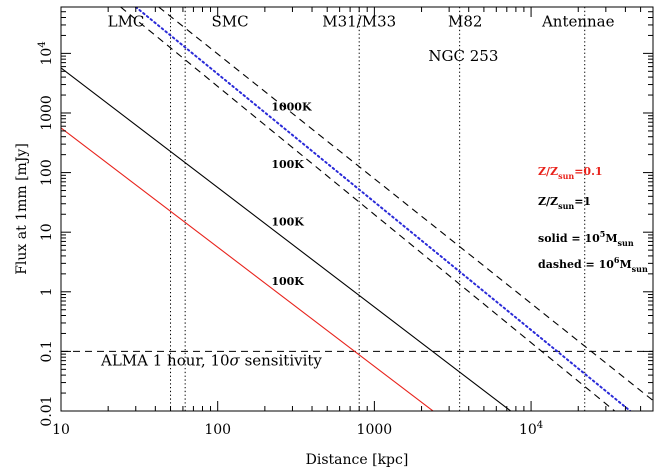 This screenshot has width=654, height=470. I want to click on galaxy-label: M82, so click(465, 22).